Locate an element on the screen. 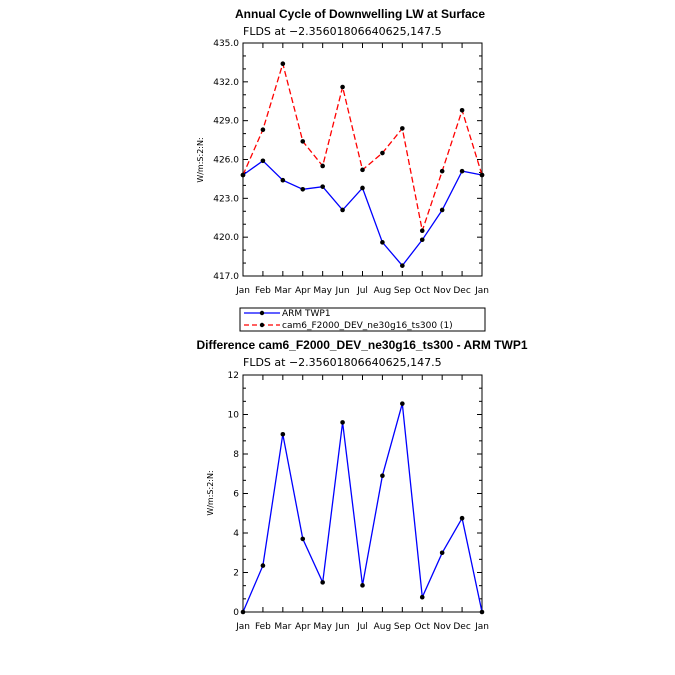 This screenshot has height=675, width=675. chart1-xtick-label: Mar is located at coordinates (282, 291).